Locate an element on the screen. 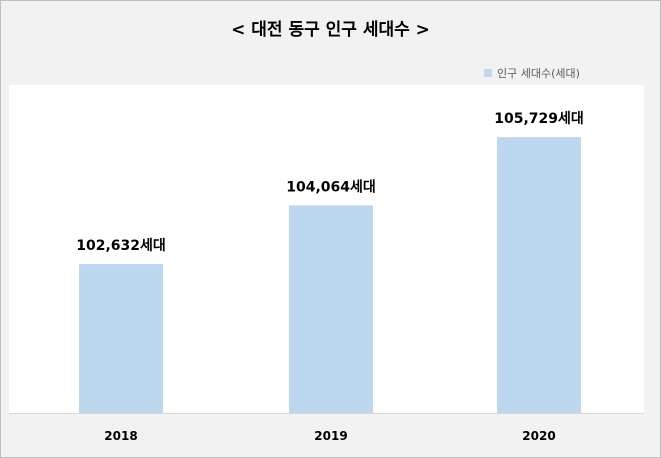  legend: 인구 세대수(세대) is located at coordinates (532, 73).